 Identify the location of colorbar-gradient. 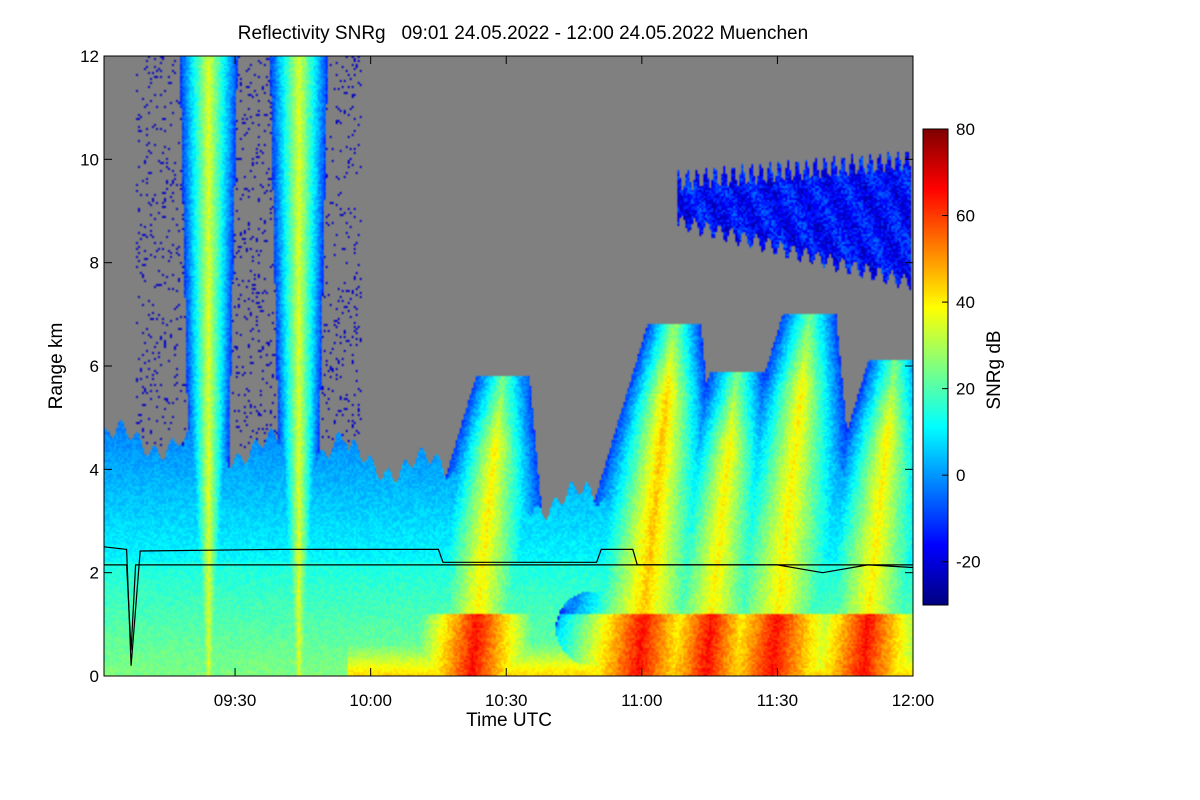
(935, 367).